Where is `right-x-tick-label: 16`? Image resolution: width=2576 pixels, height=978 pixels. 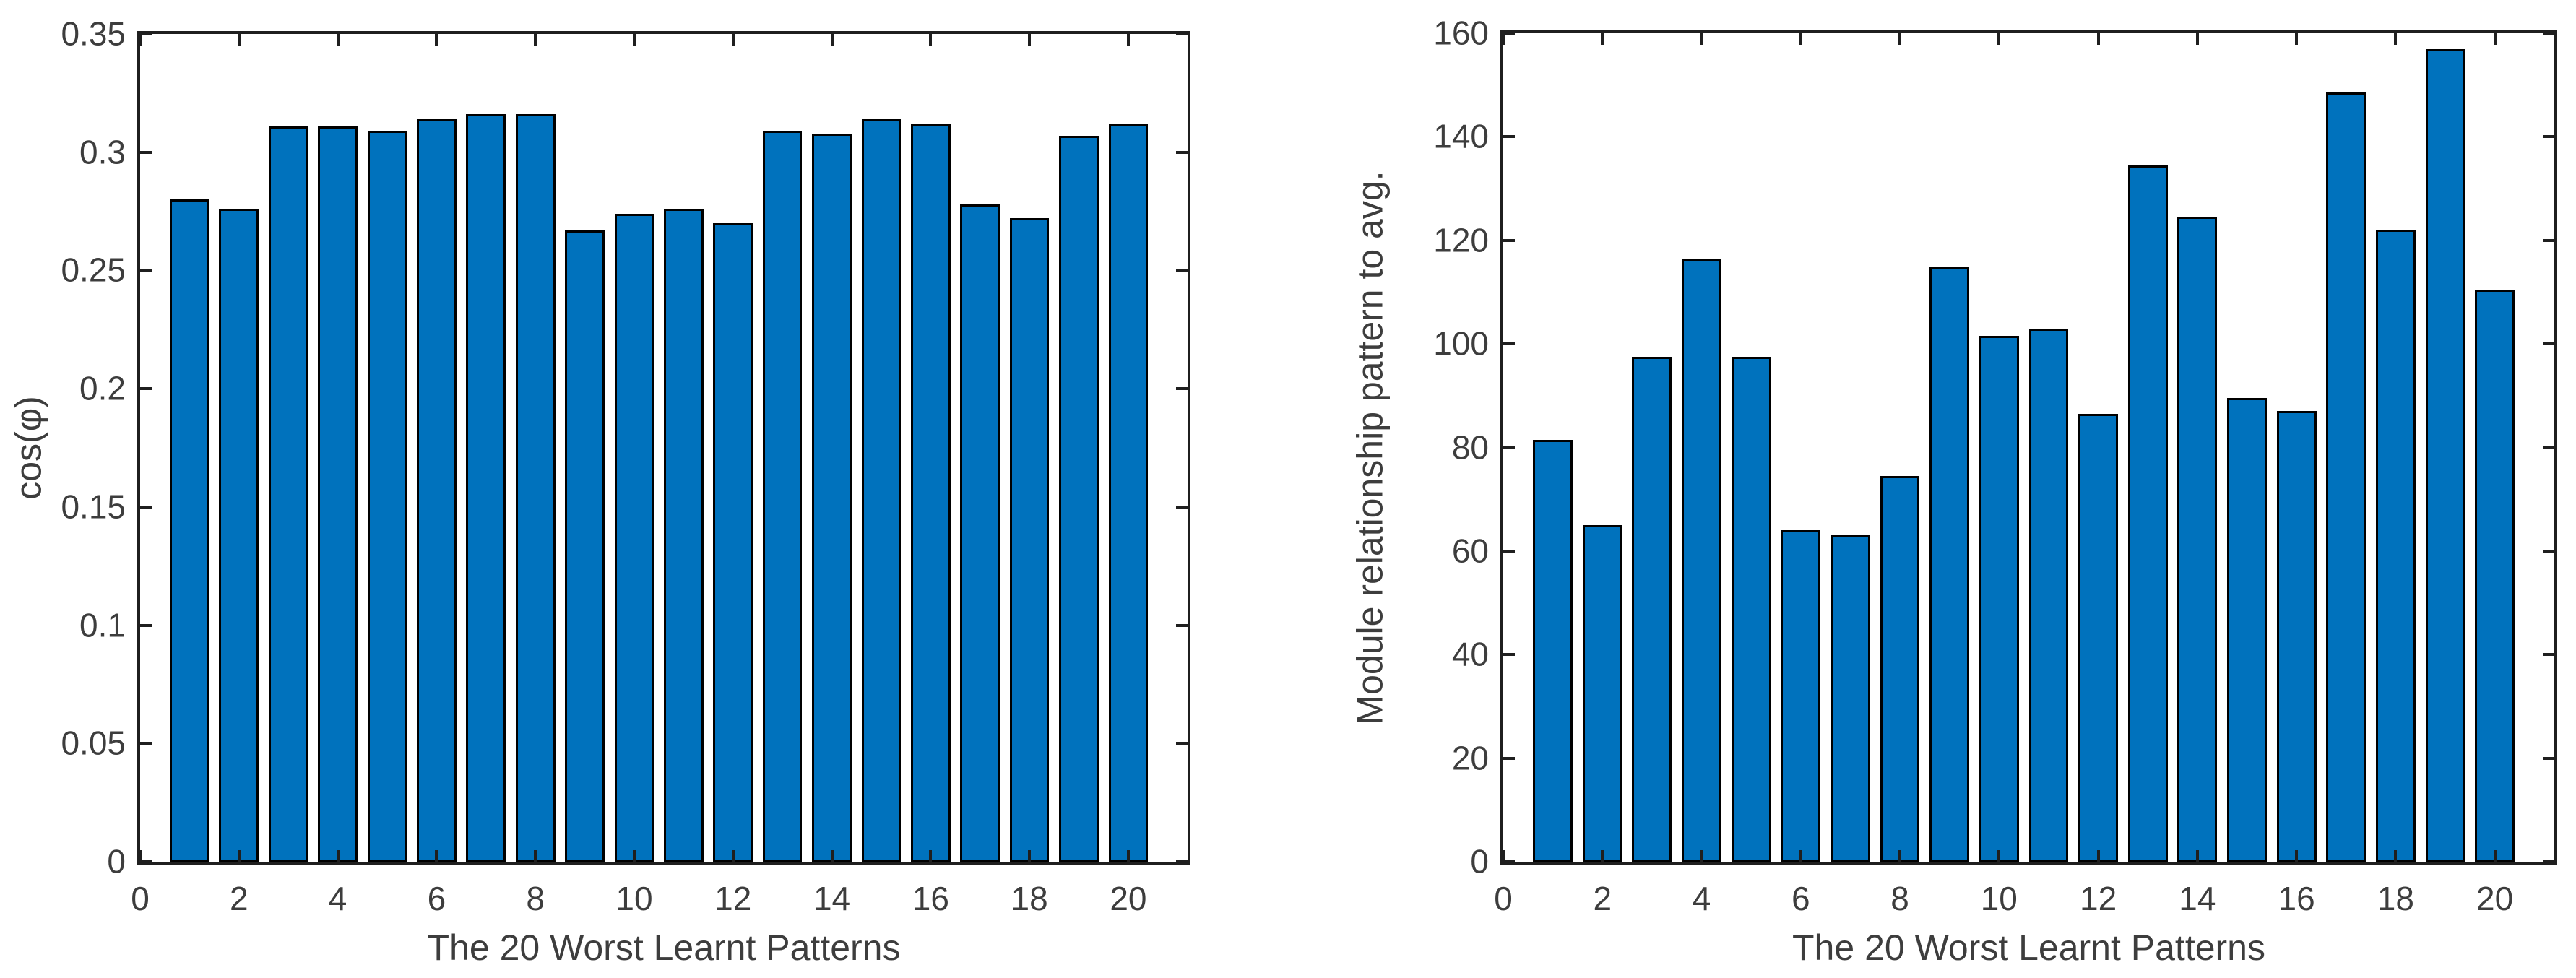 right-x-tick-label: 16 is located at coordinates (2296, 898).